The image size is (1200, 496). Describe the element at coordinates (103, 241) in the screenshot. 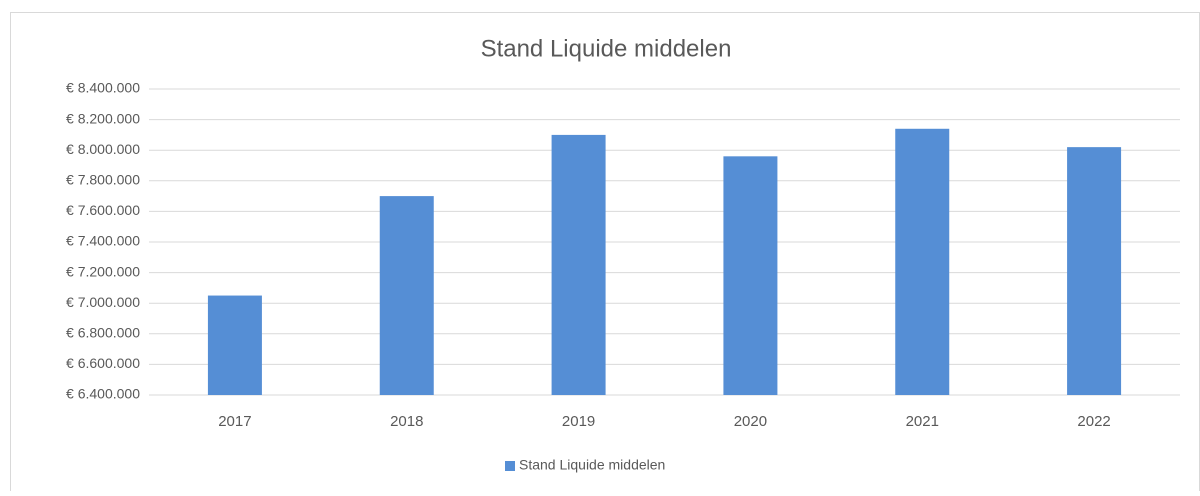

I see `y-tick-label: € 7.400.000` at that location.